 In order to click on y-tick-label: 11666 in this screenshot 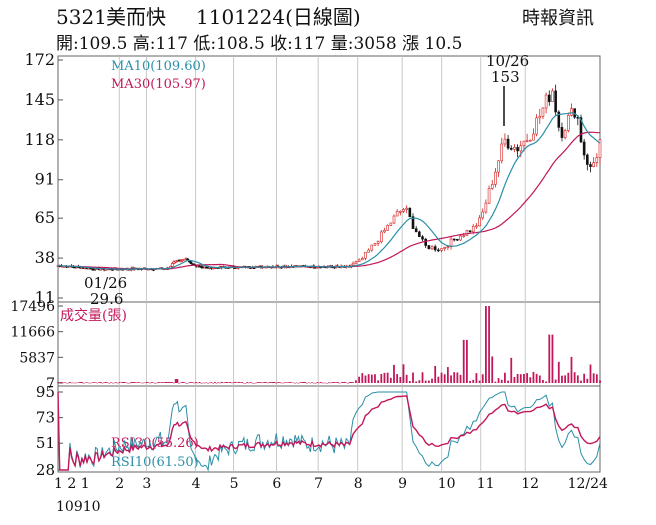, I will do `click(32, 333)`.